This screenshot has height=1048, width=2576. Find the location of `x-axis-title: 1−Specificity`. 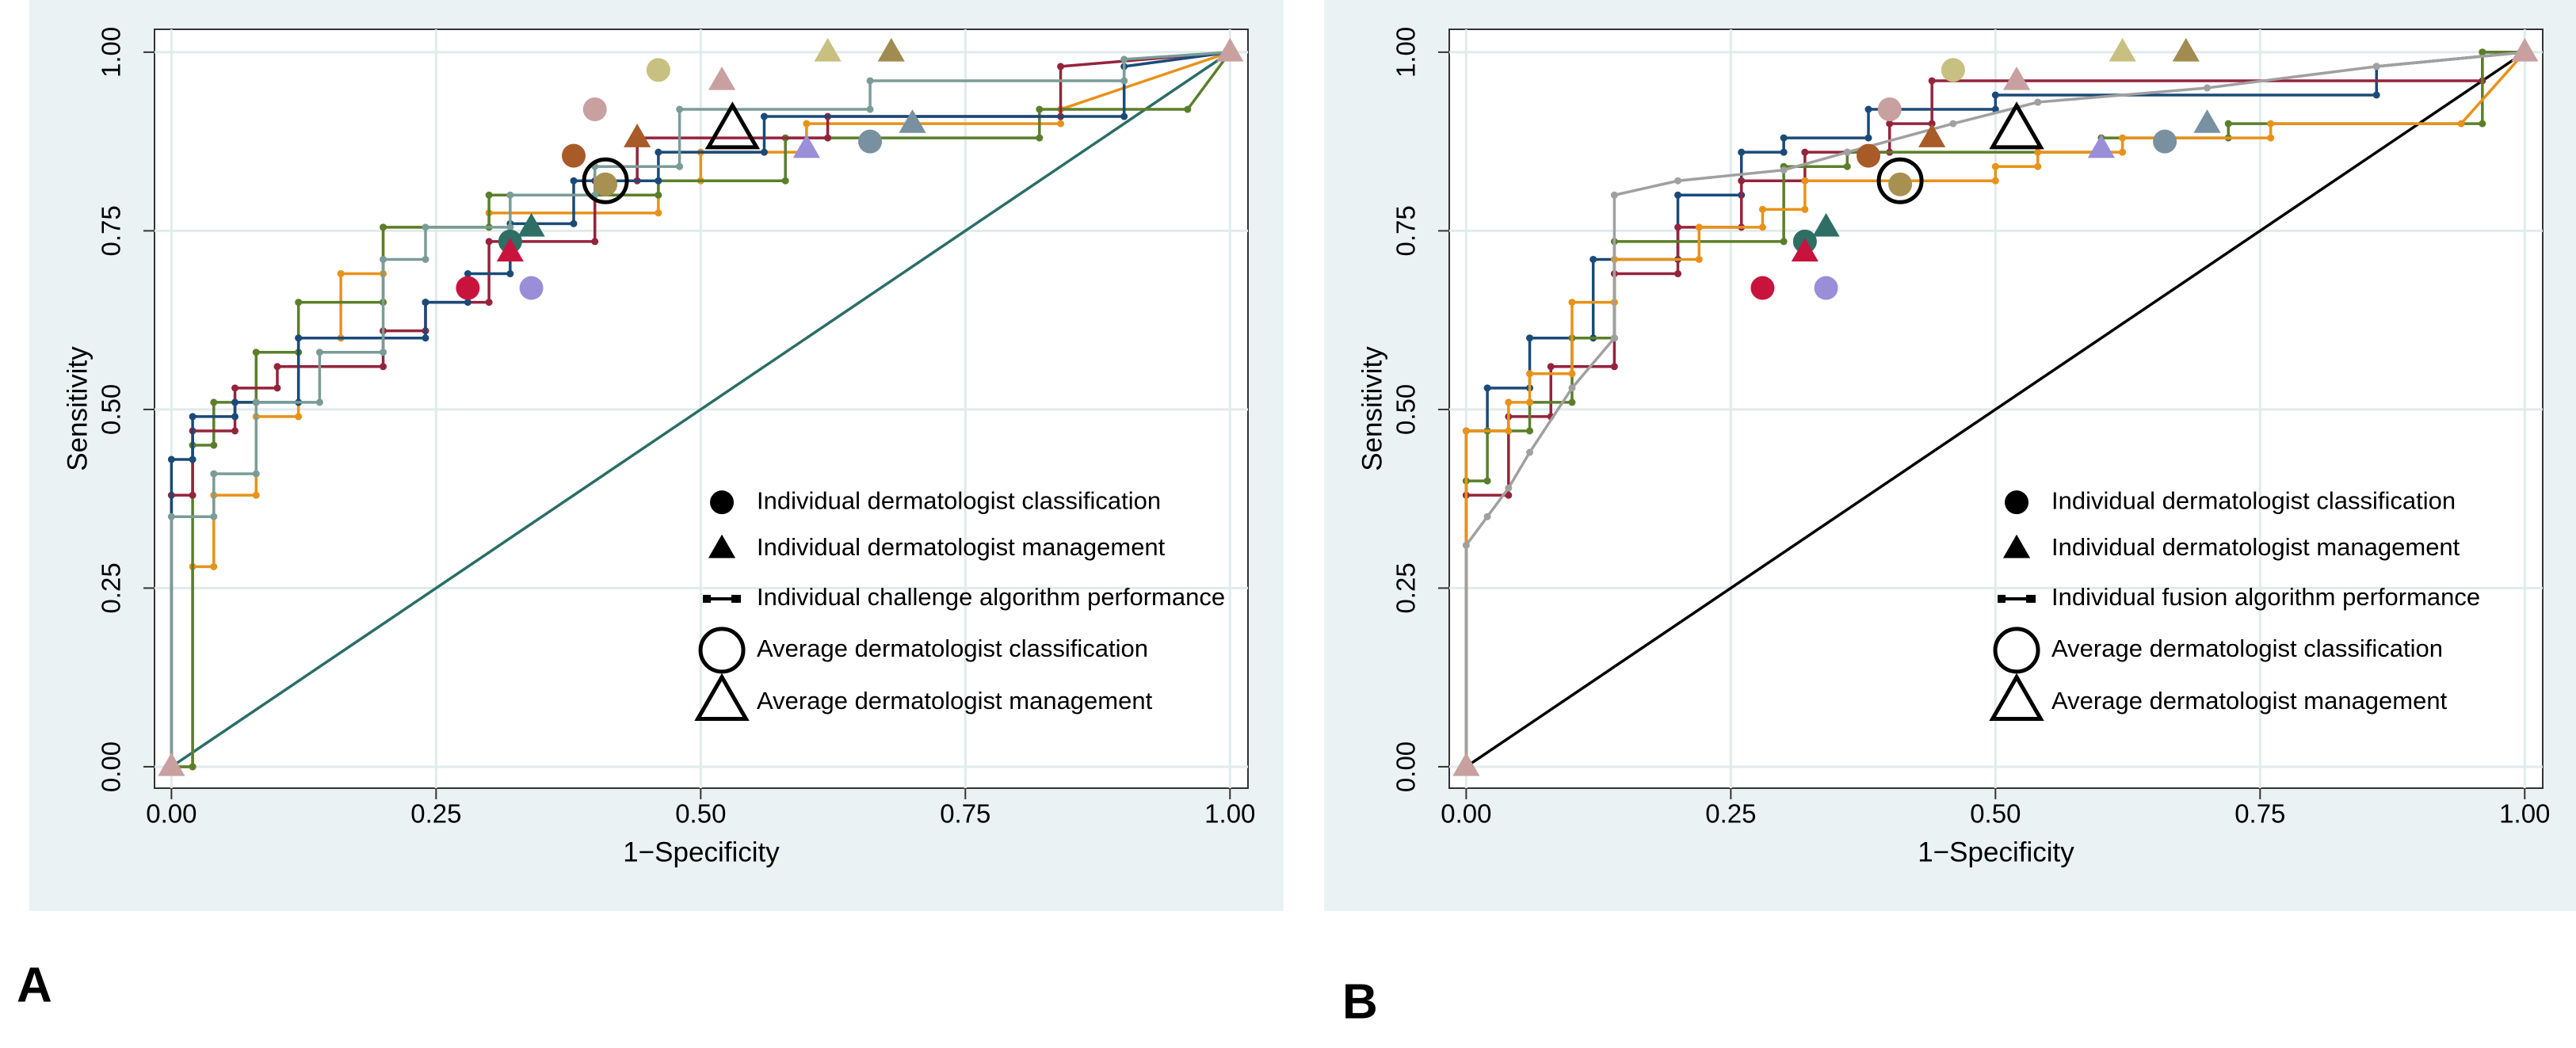

x-axis-title: 1−Specificity is located at coordinates (1996, 851).